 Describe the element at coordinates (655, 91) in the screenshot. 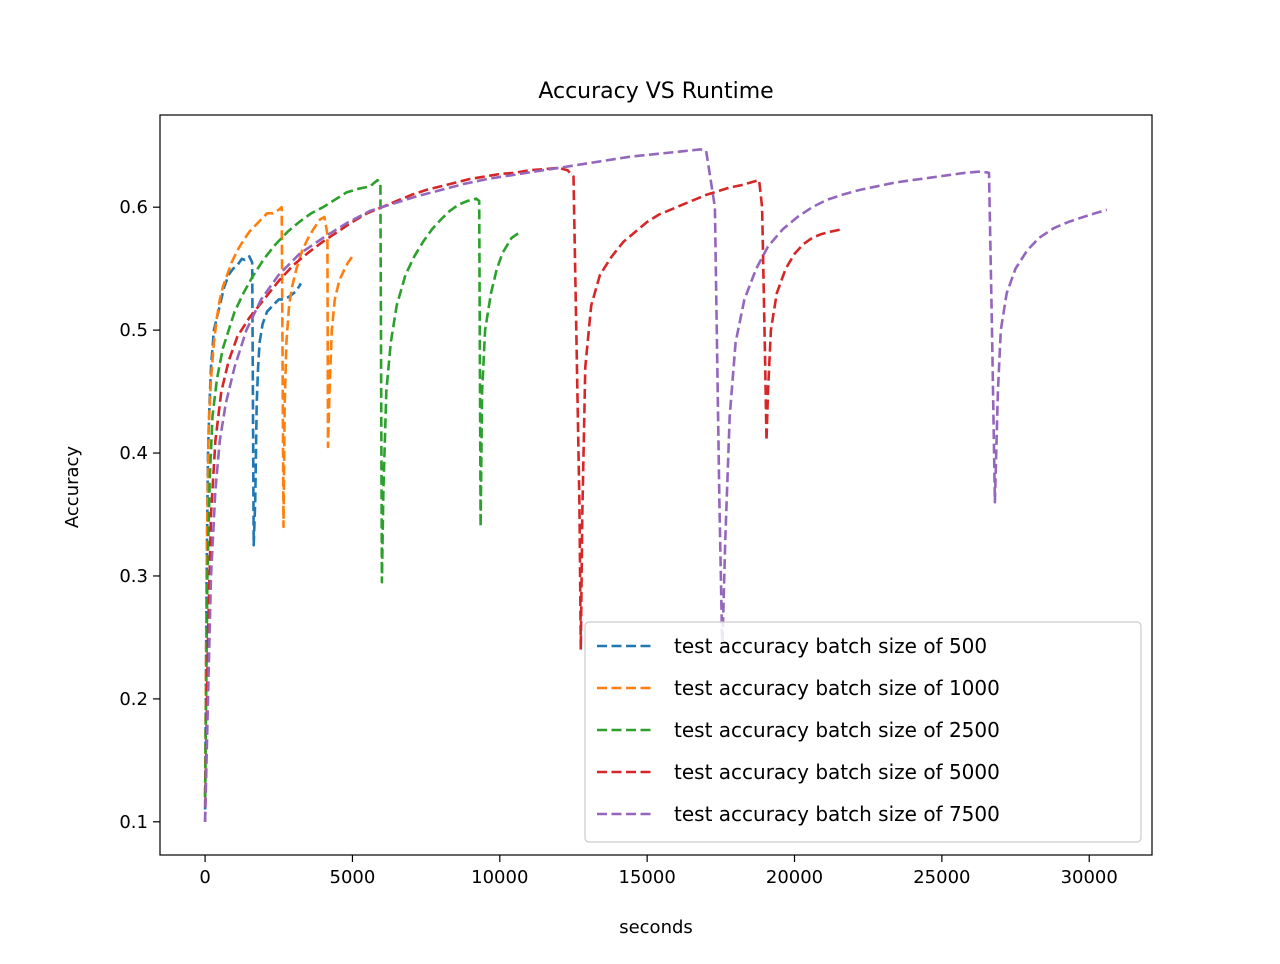

I see `chart-title: Accuracy VS Runtime` at that location.